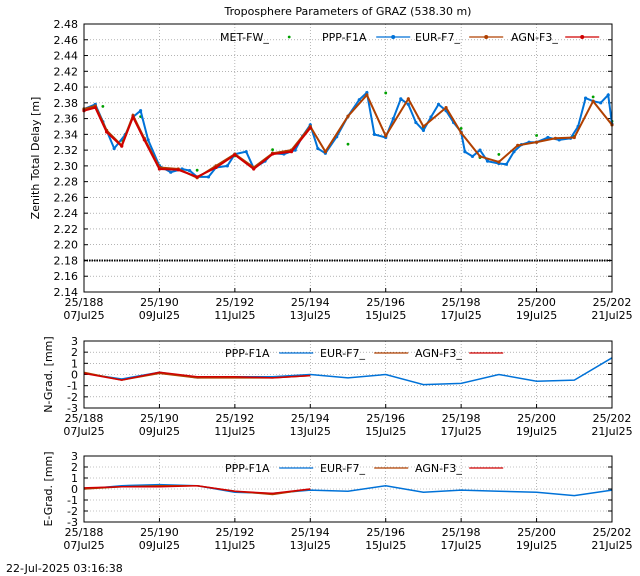 Image resolution: width=640 pixels, height=576 pixels. What do you see at coordinates (35, 158) in the screenshot?
I see `p0-y-axis-label: Zenith Total Delay [m]` at bounding box center [35, 158].